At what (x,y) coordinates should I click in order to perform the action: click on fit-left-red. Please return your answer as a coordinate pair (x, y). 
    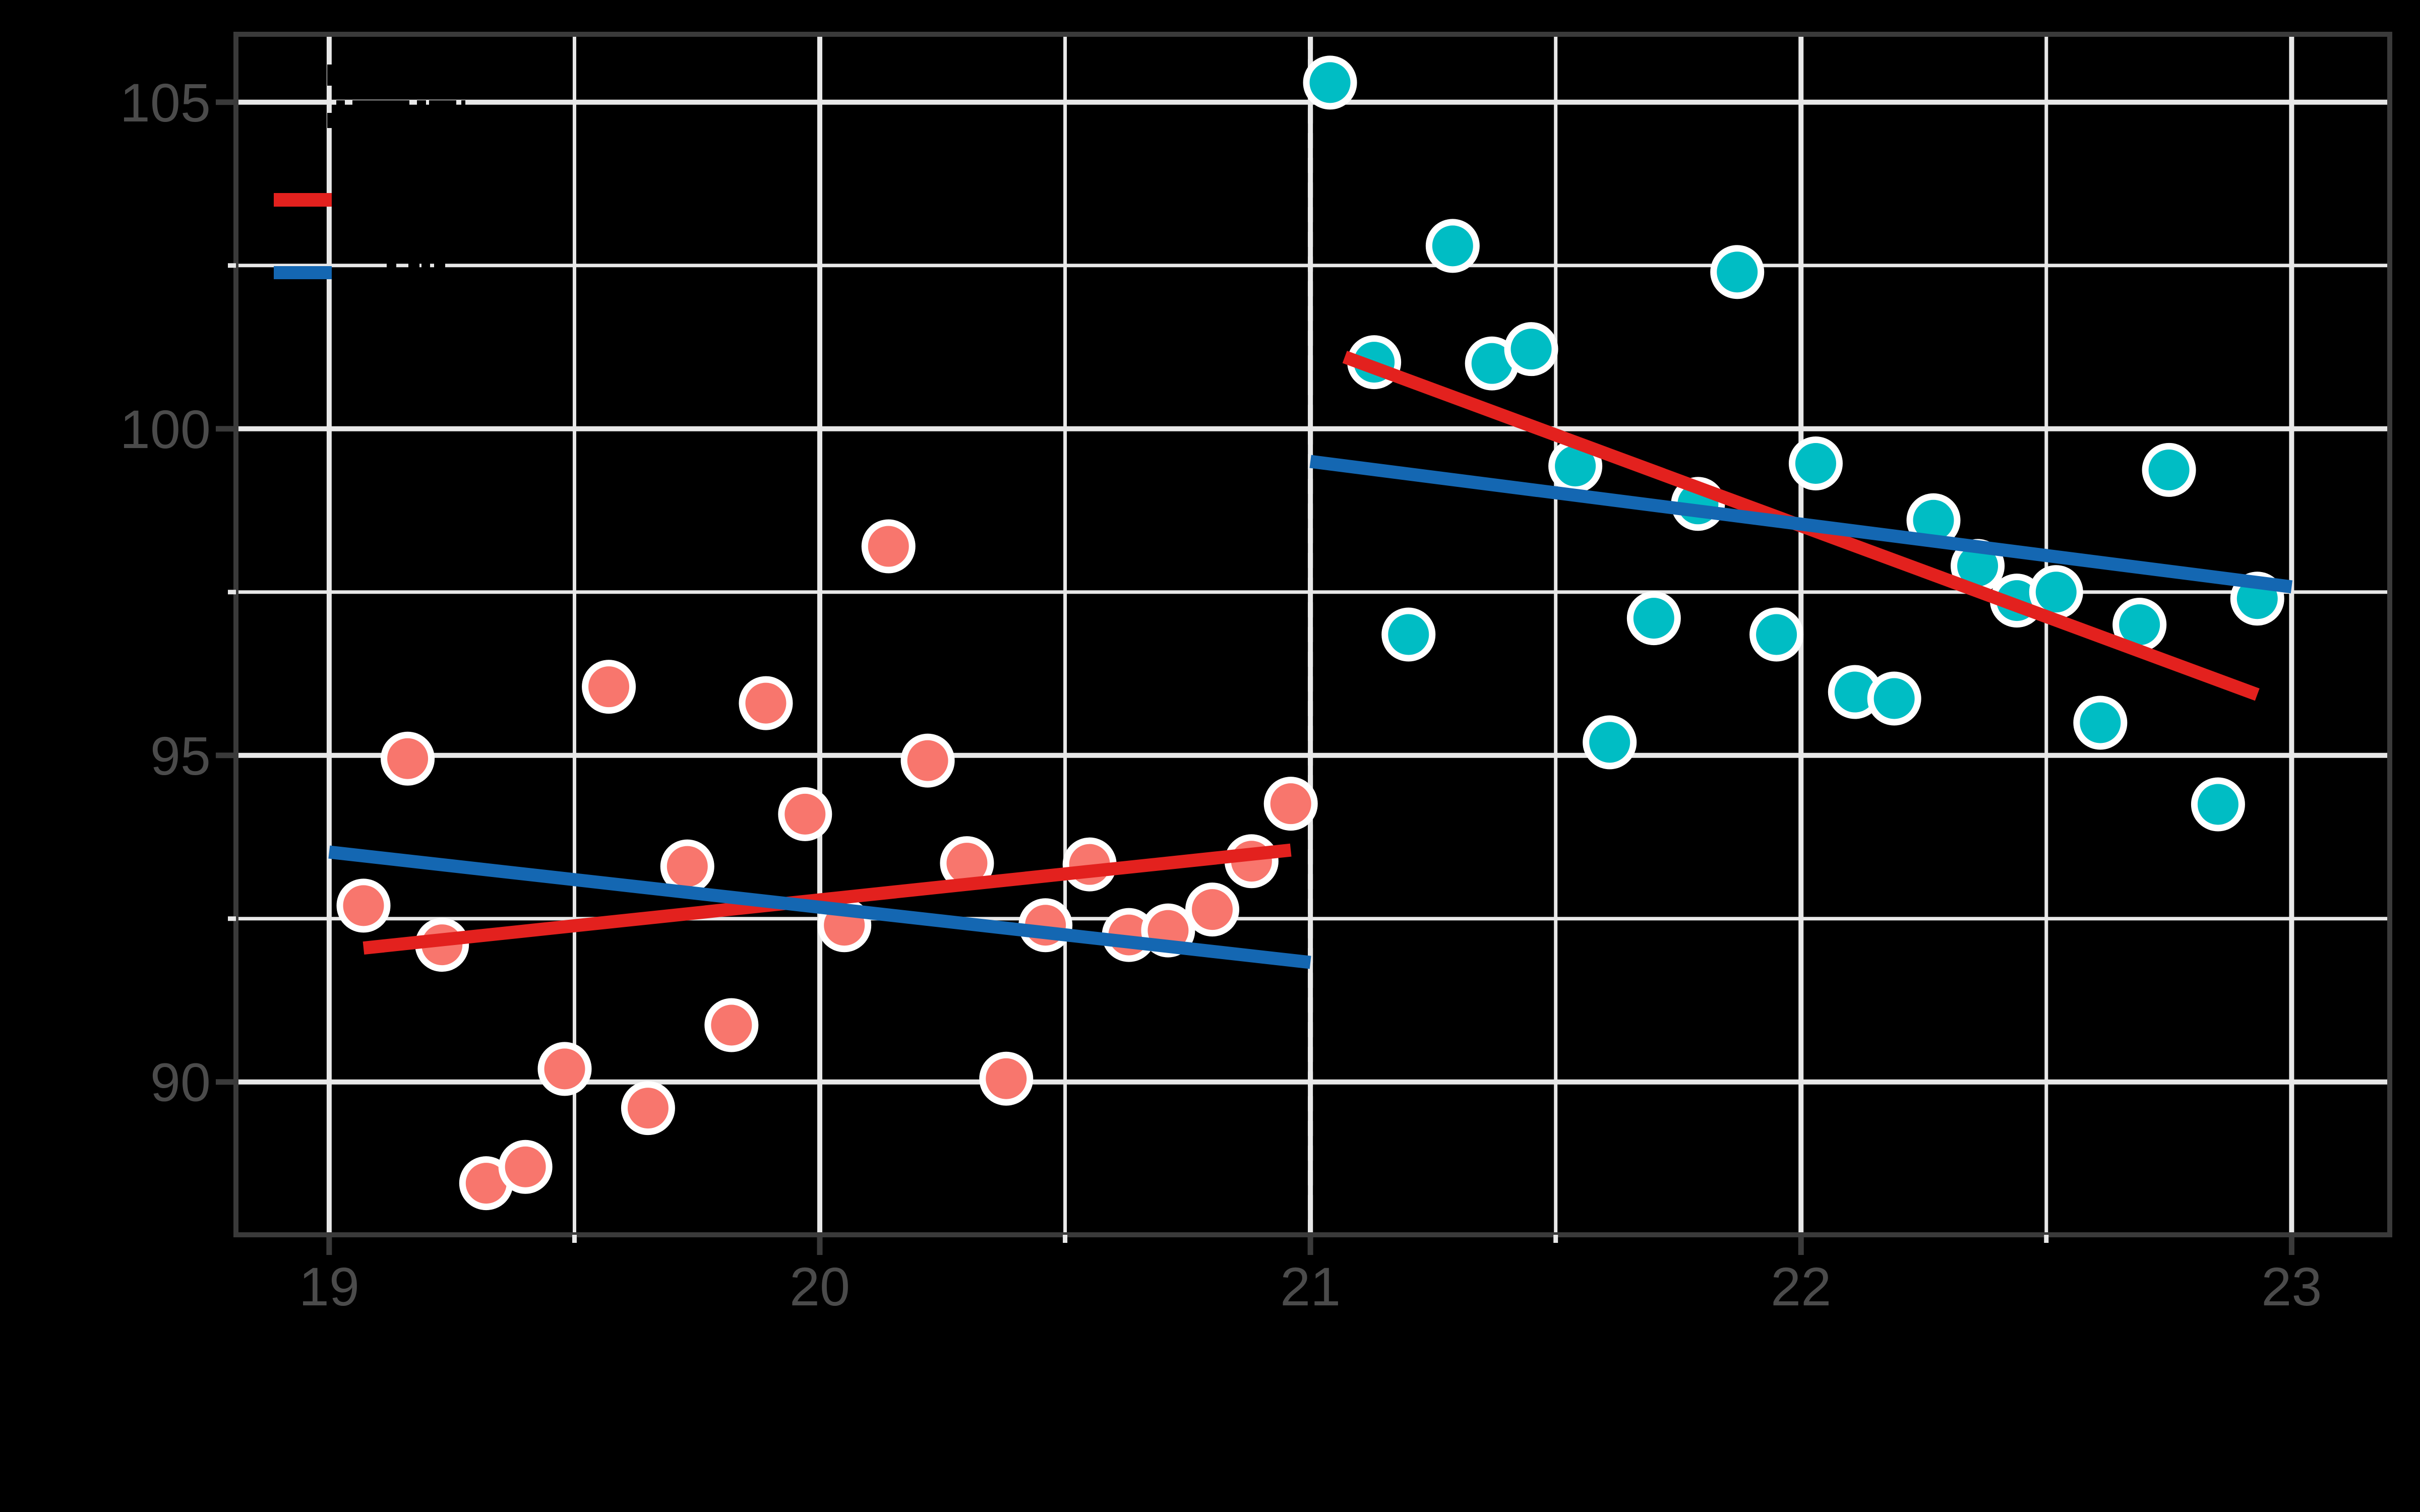
    Looking at the image, I should click on (827, 899).